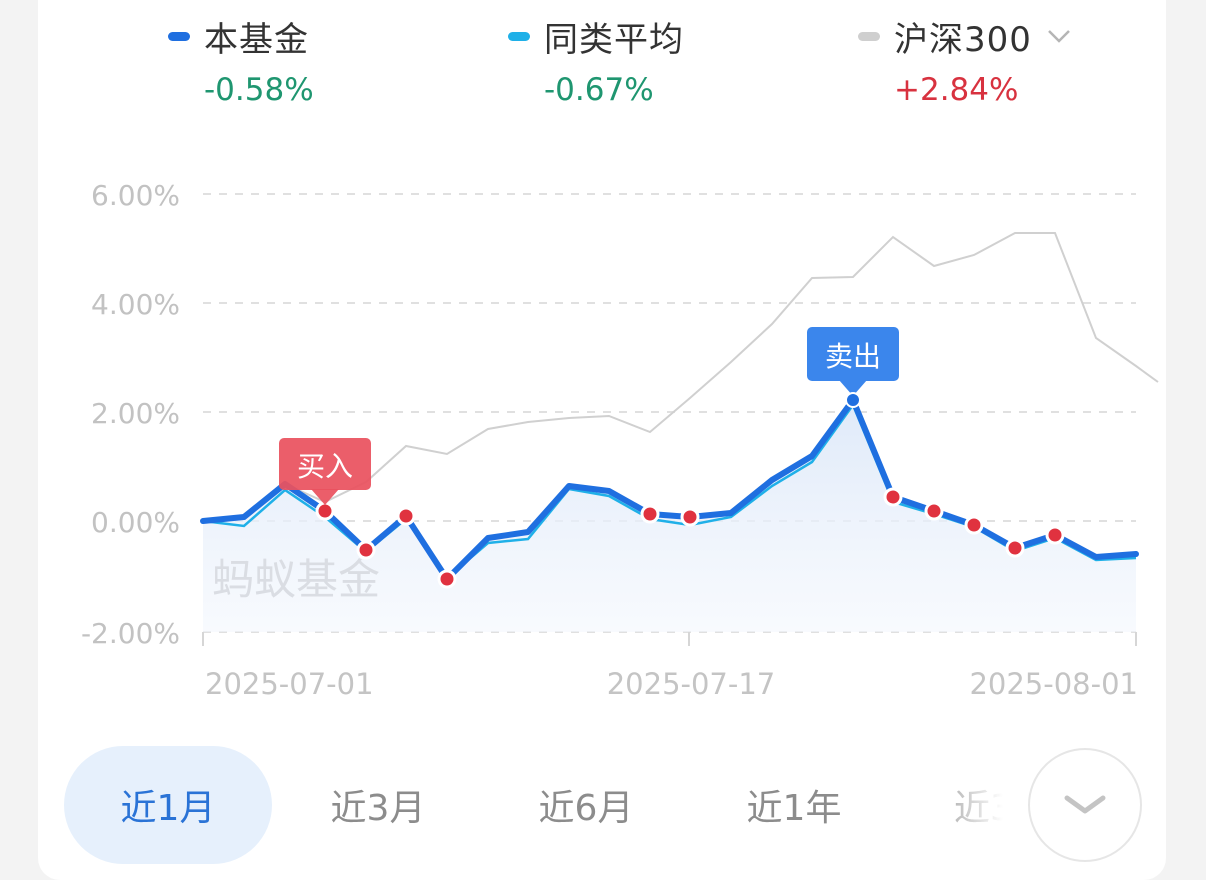  I want to click on tab-6-months: 近6月, so click(586, 805).